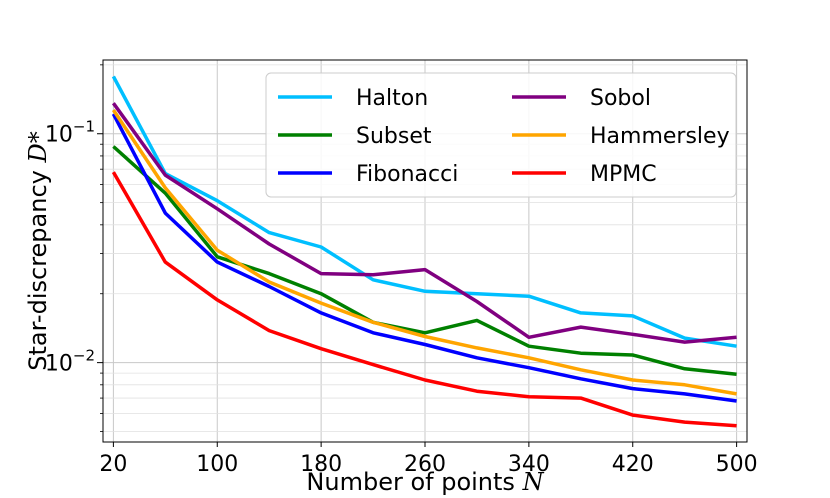 This screenshot has height=498, width=830. Describe the element at coordinates (392, 98) in the screenshot. I see `legend-label-halton: Halton` at that location.